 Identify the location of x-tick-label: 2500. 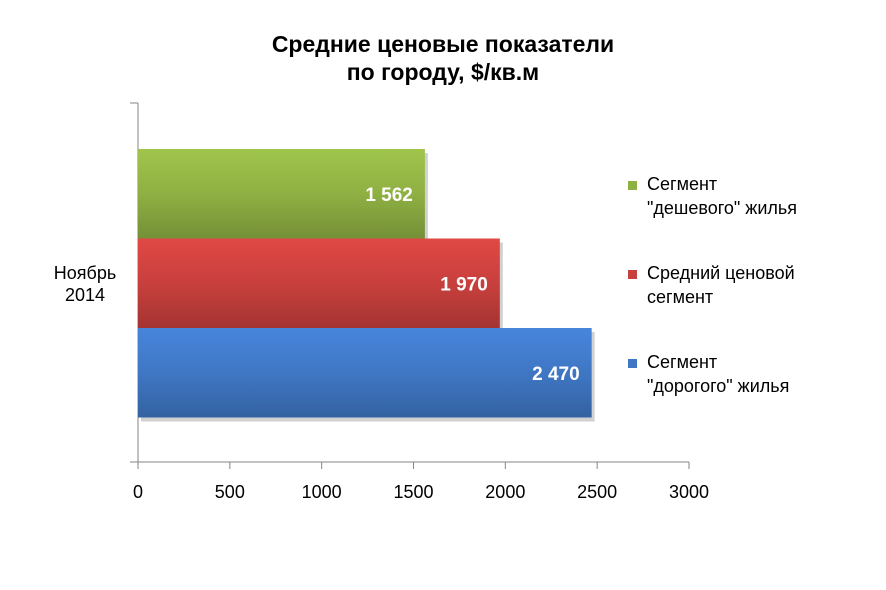
(597, 492).